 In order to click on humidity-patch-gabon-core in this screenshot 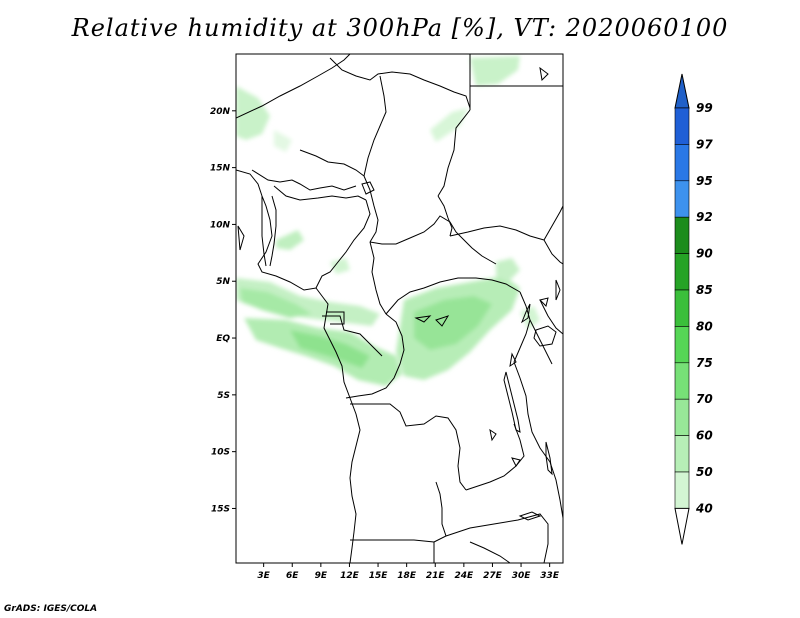, I will do `click(330, 349)`.